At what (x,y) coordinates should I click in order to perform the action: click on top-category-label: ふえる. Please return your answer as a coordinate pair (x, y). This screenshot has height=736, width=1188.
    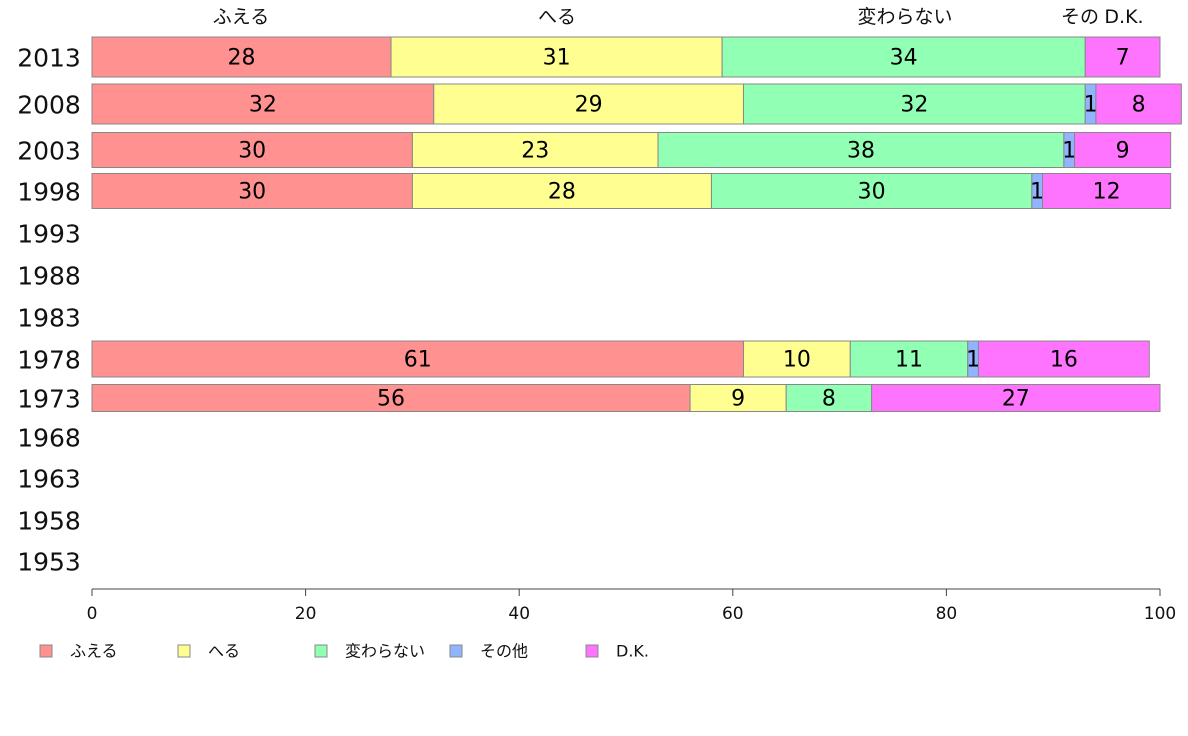
    Looking at the image, I should click on (241, 17).